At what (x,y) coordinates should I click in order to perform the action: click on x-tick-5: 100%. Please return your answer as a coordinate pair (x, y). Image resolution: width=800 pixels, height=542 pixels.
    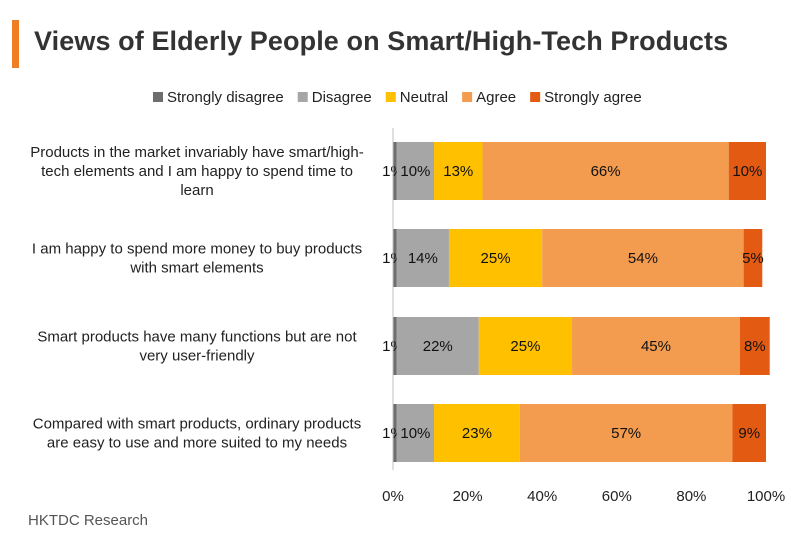
    Looking at the image, I should click on (766, 496).